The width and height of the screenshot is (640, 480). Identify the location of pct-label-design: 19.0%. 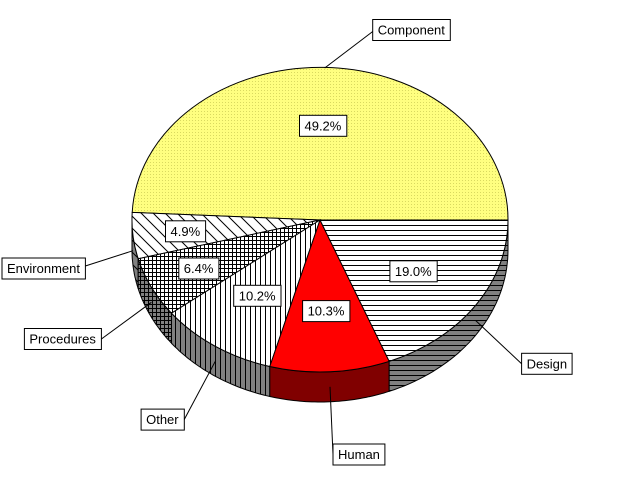
(413, 271).